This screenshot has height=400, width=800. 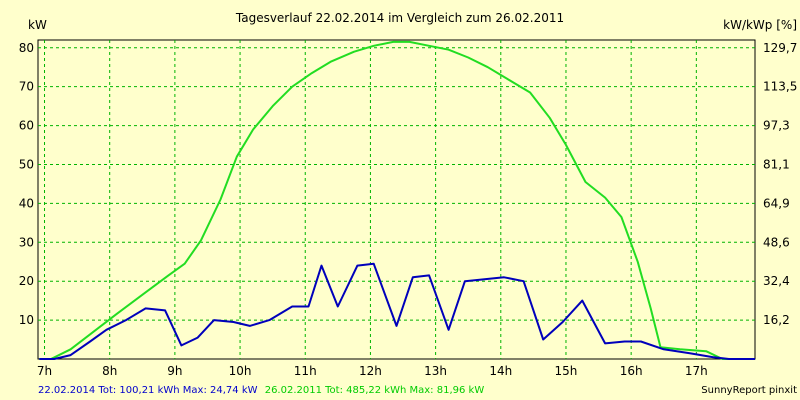 I want to click on y-tick-label-right: 113,5, so click(x=780, y=87).